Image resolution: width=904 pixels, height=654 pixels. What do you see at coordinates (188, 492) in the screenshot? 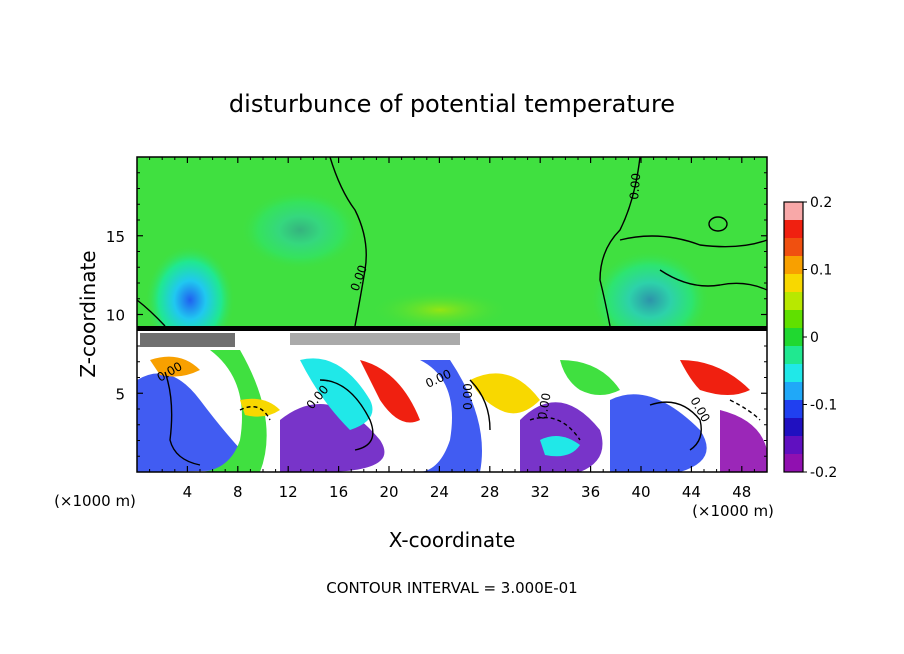
I see `x-tick-label: 4` at bounding box center [188, 492].